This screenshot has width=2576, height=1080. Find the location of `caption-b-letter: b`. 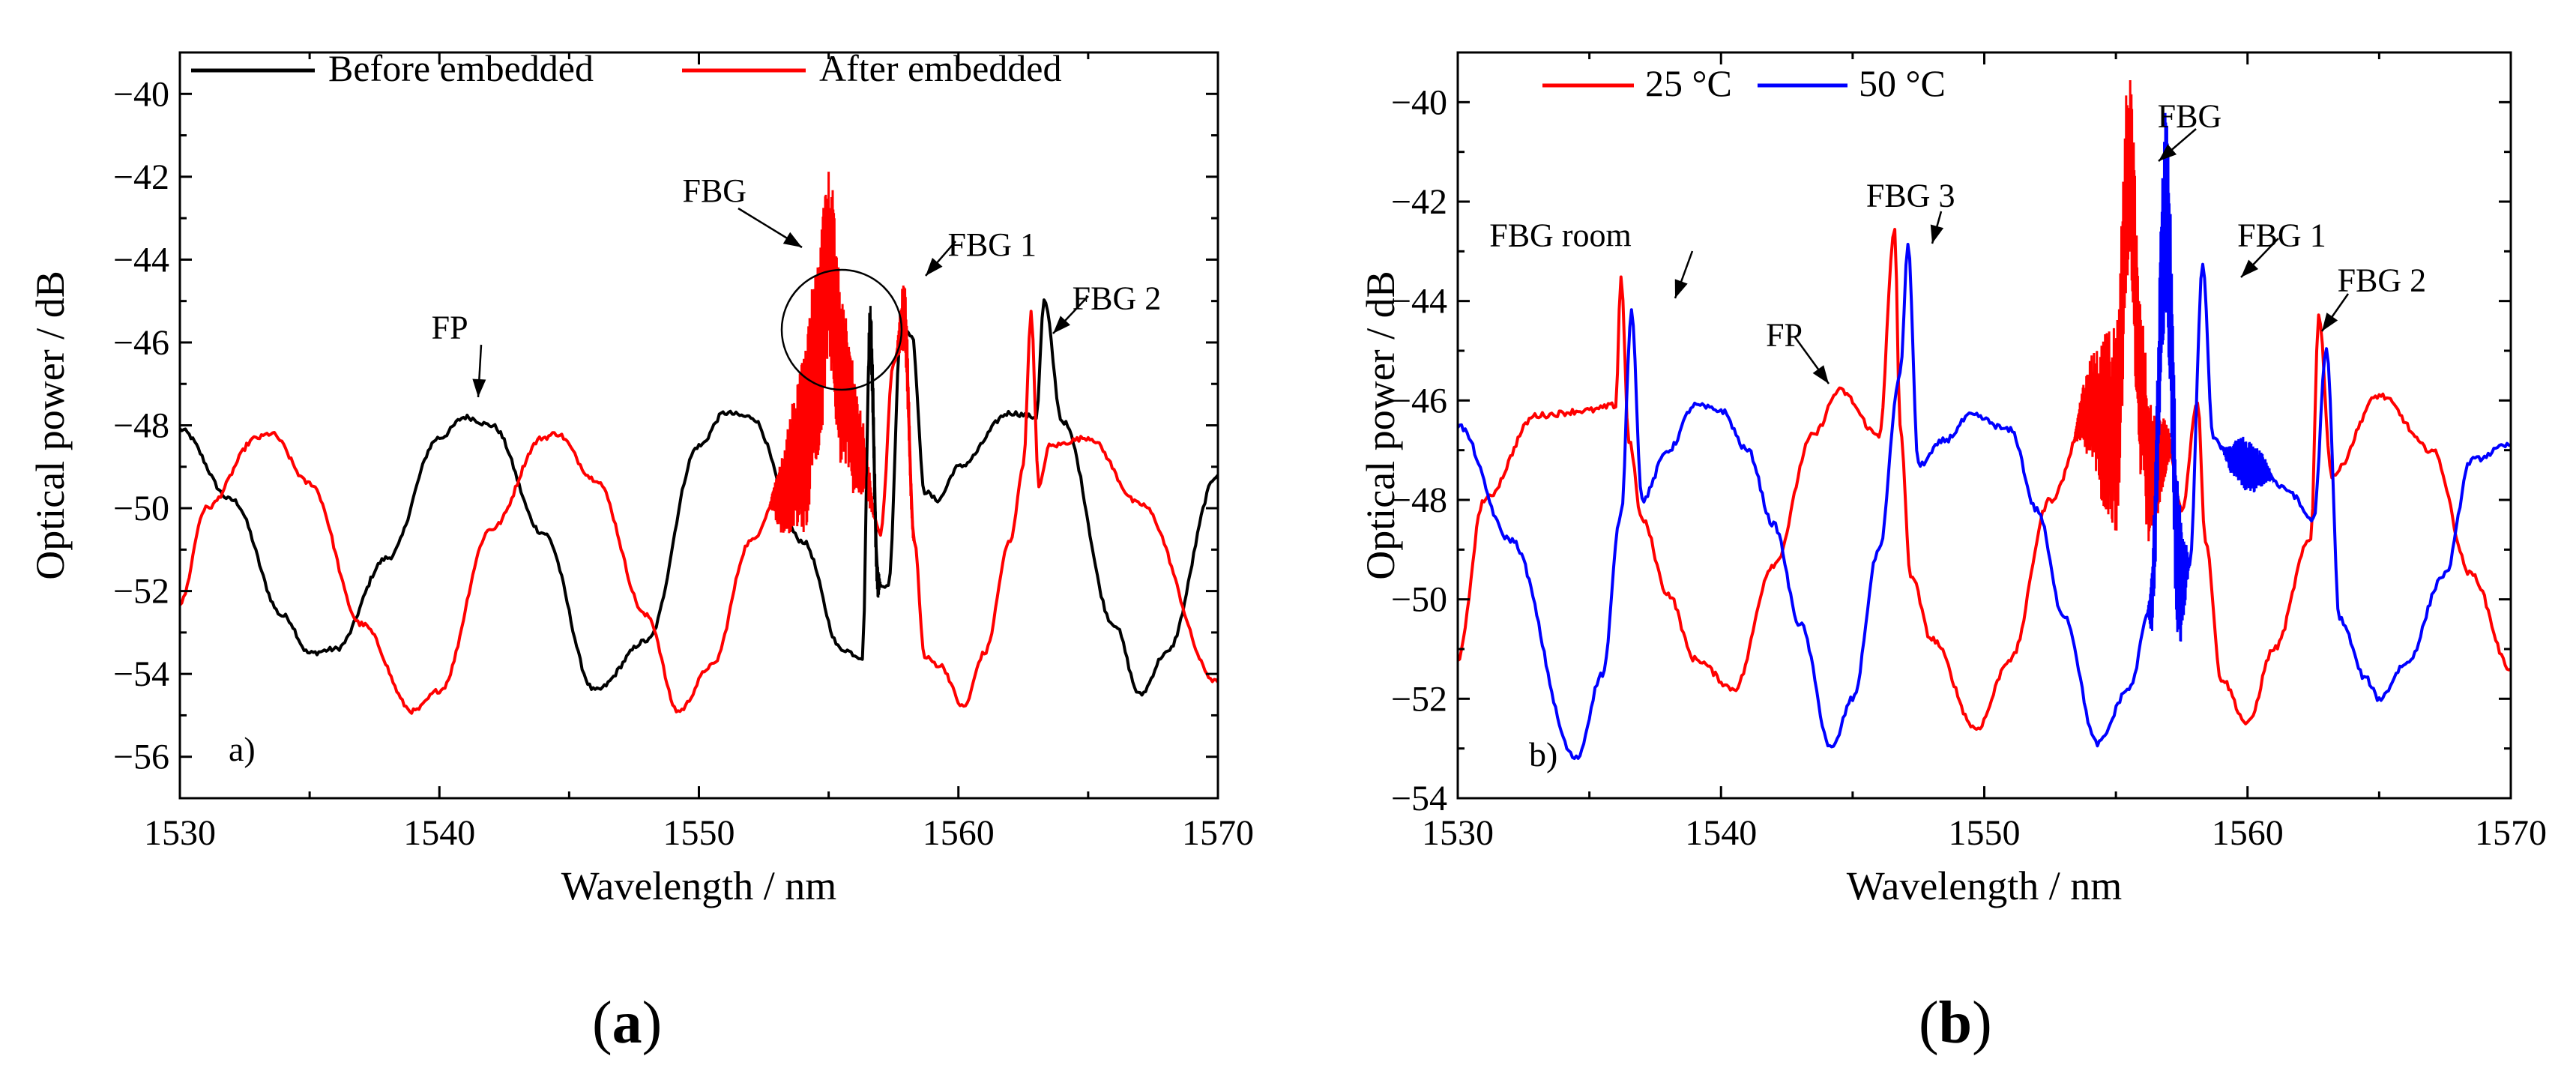

caption-b-letter: b is located at coordinates (1956, 1023).